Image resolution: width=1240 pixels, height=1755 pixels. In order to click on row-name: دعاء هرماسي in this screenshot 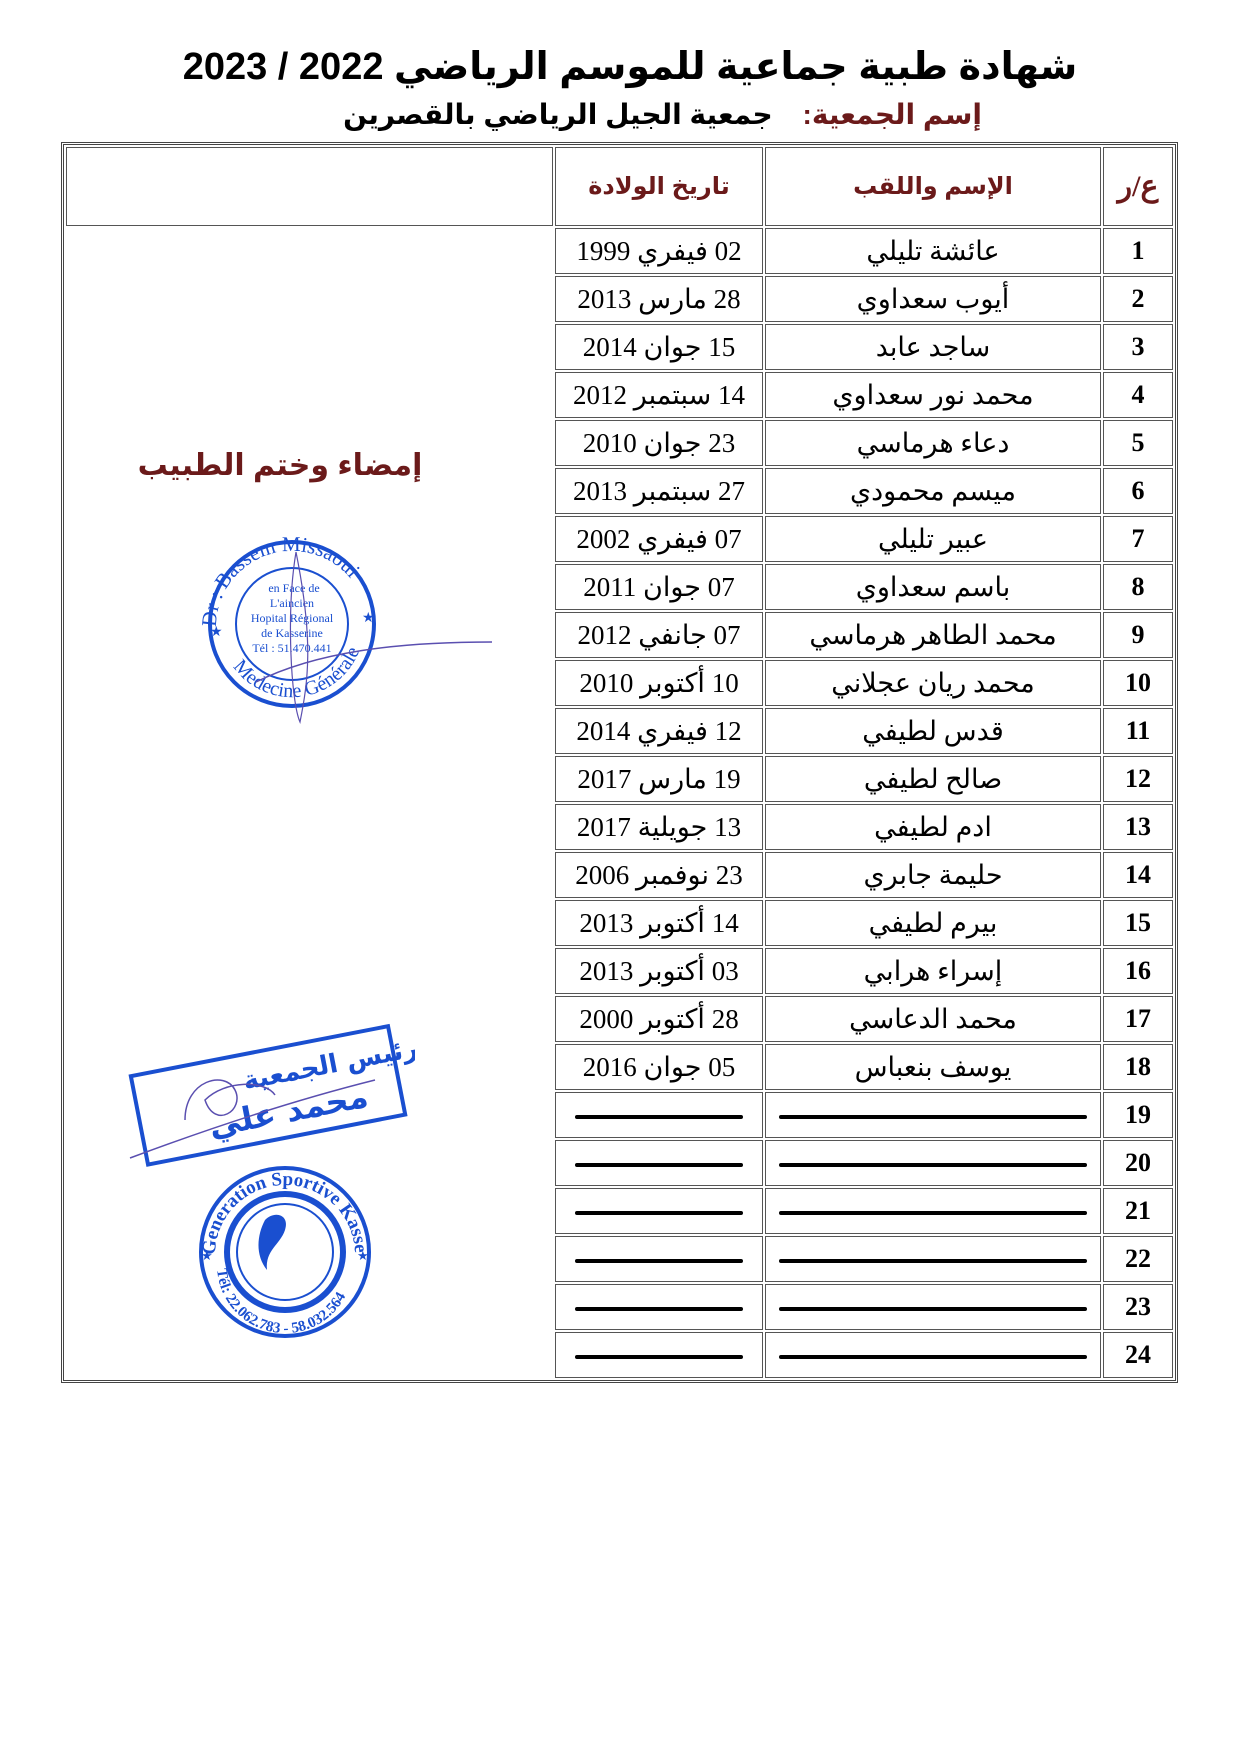, I will do `click(933, 443)`.